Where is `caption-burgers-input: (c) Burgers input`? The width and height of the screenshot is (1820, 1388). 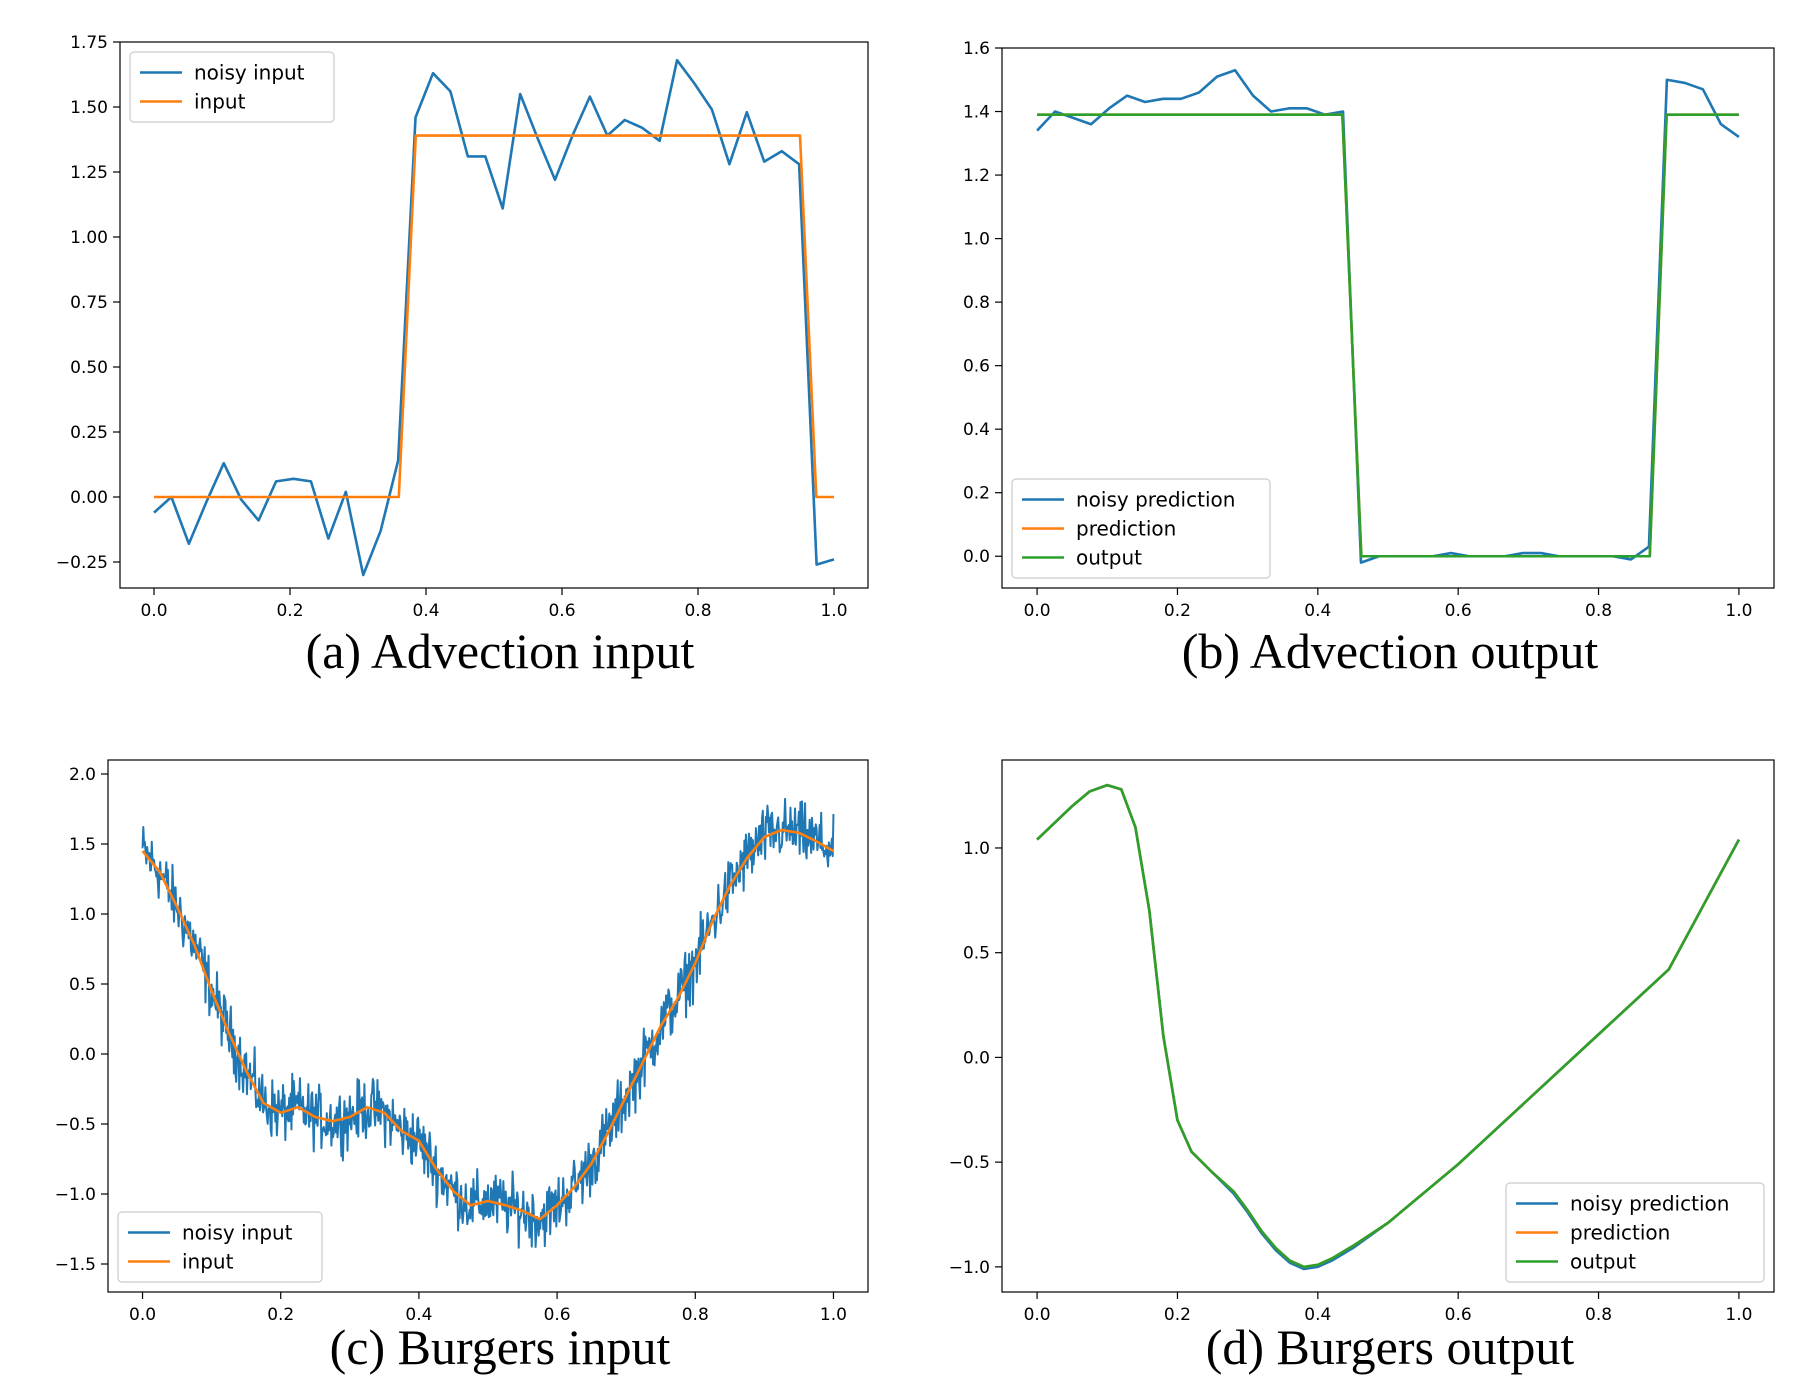
caption-burgers-input: (c) Burgers input is located at coordinates (500, 1347).